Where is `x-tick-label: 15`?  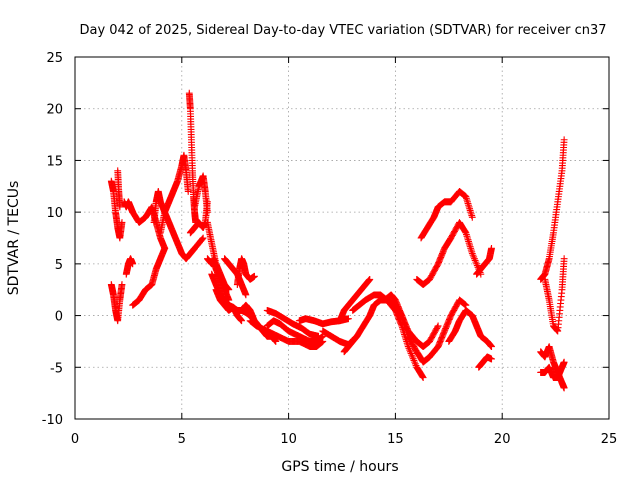
x-tick-label: 15 is located at coordinates (395, 439).